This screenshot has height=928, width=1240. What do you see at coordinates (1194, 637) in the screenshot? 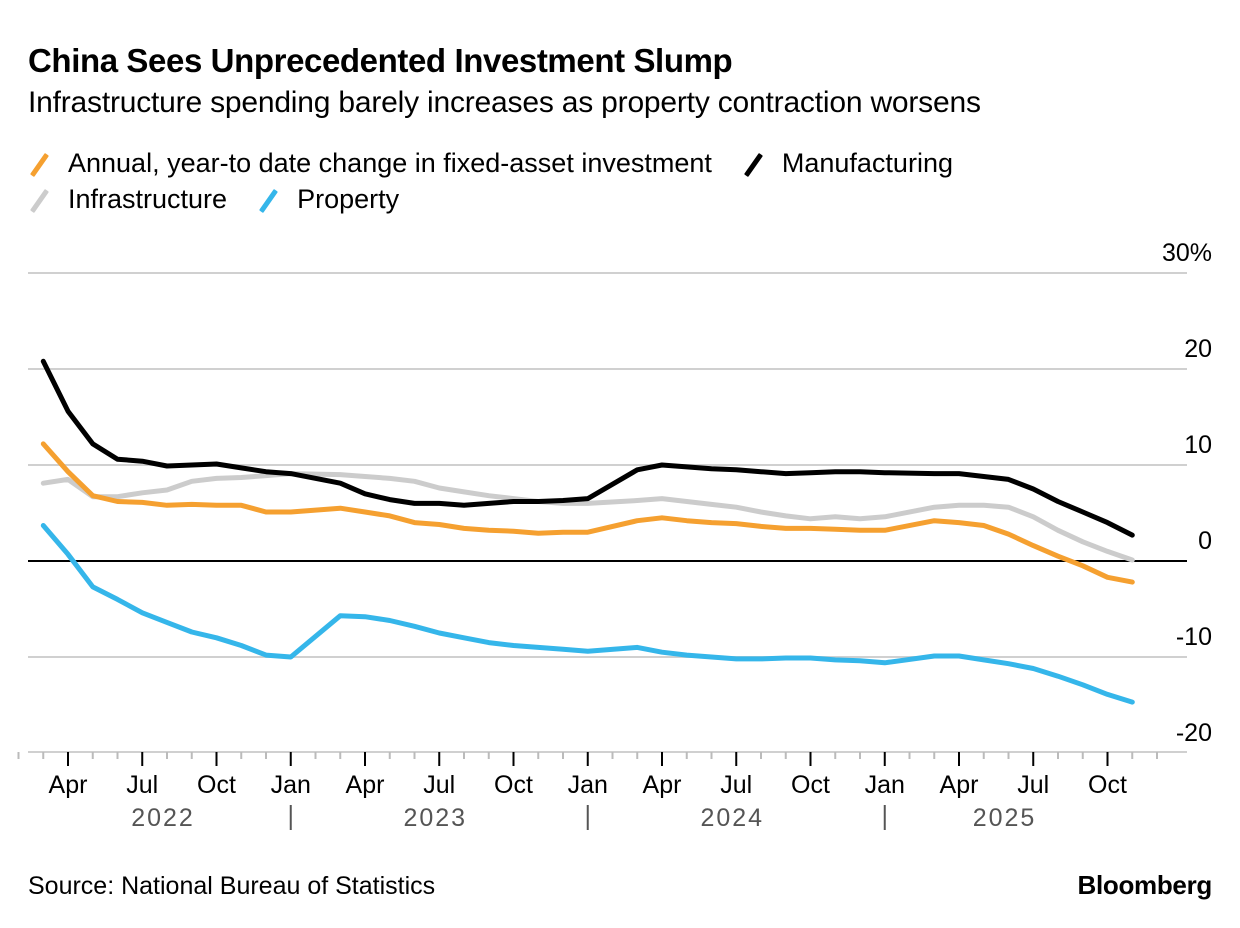
I see `y-tick-label: -10` at bounding box center [1194, 637].